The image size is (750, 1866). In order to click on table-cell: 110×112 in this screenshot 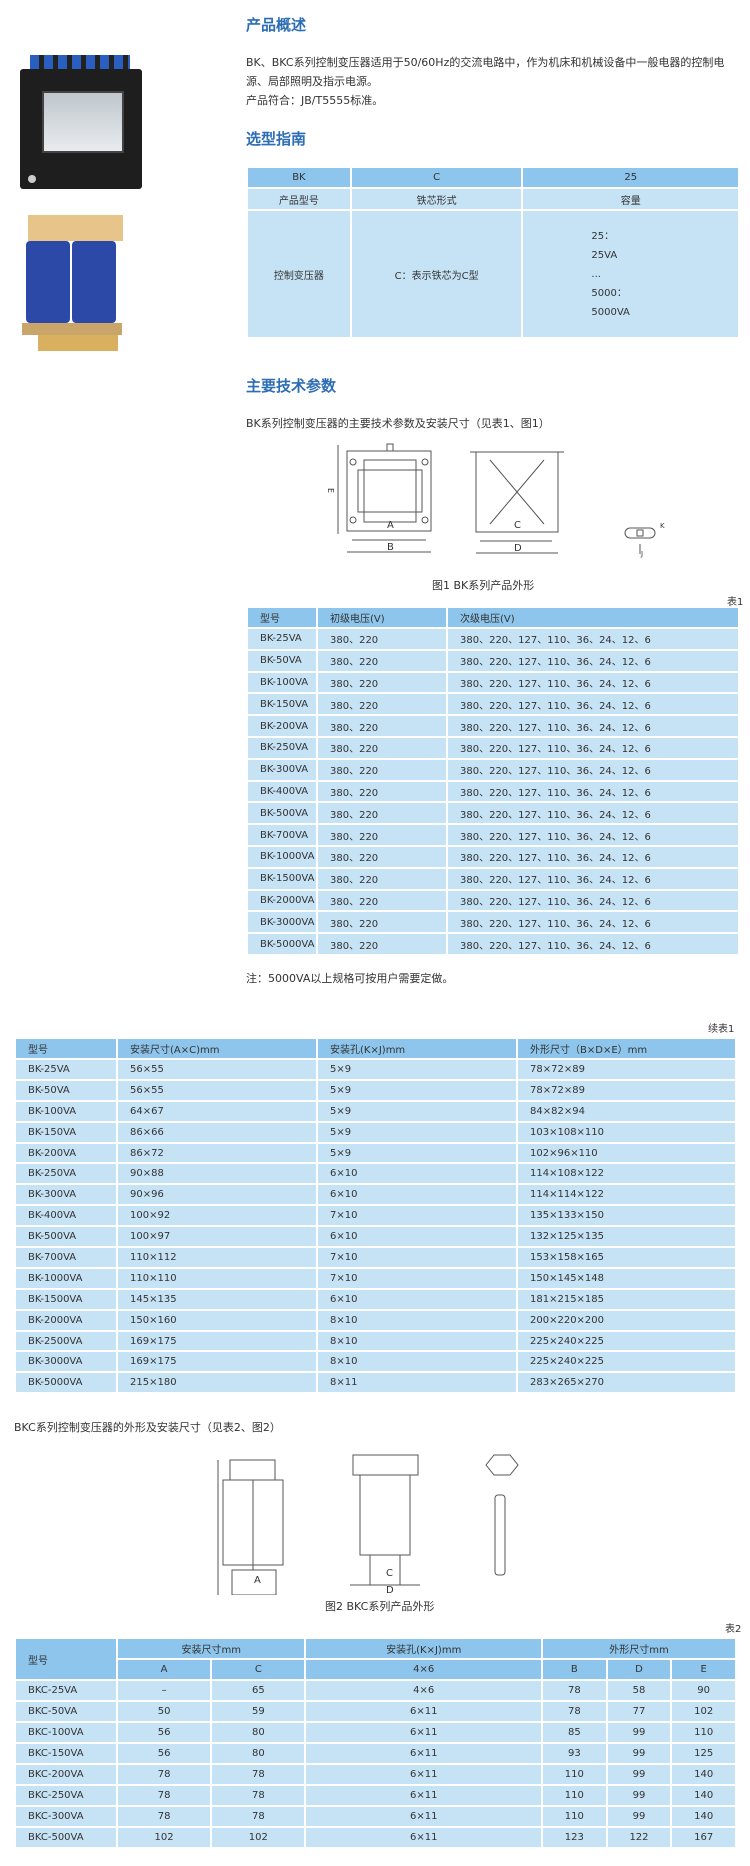, I will do `click(217, 1257)`.